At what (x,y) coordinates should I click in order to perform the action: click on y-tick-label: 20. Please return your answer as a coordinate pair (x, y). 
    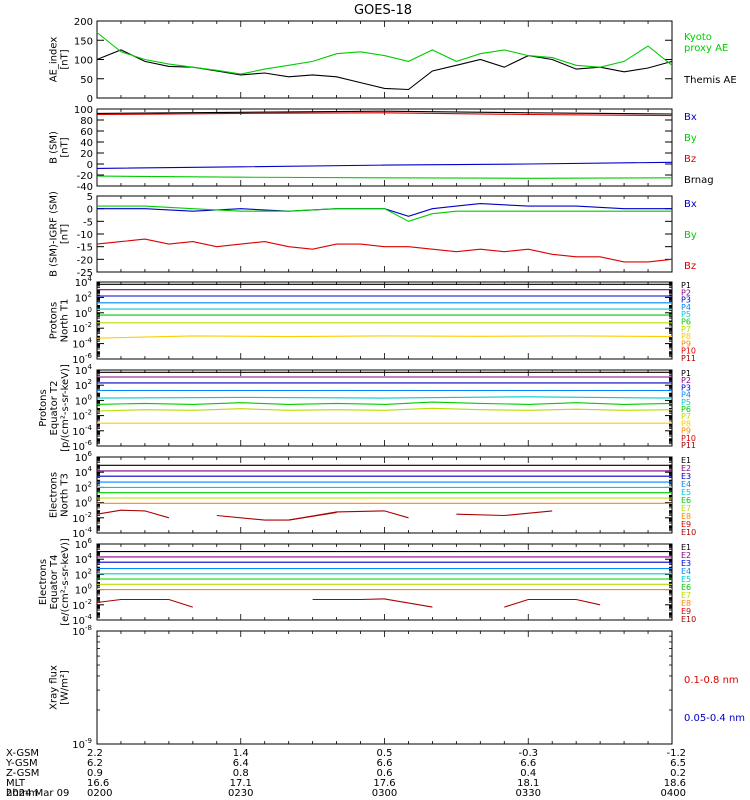
    Looking at the image, I should click on (86, 154).